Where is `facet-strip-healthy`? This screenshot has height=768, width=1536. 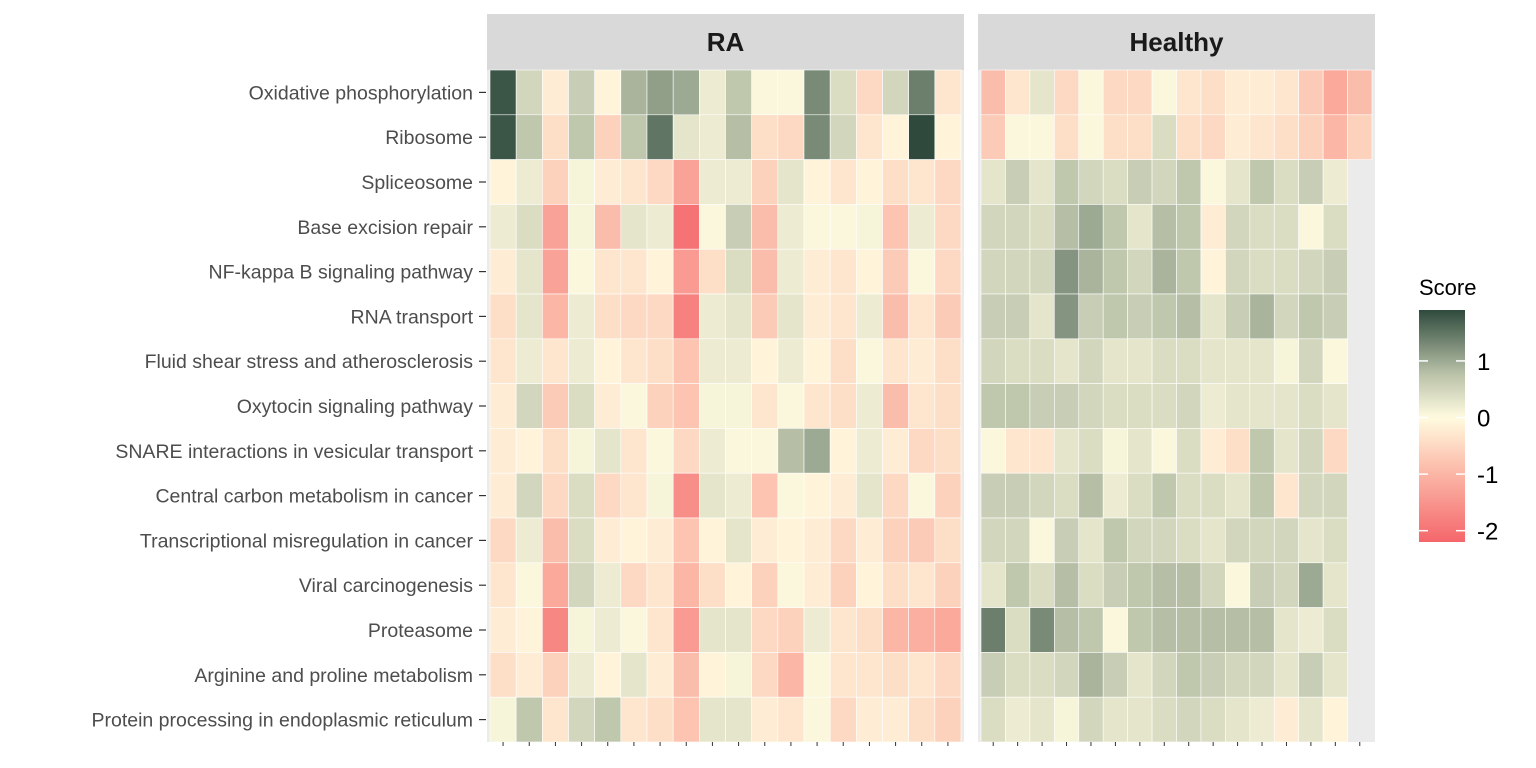 facet-strip-healthy is located at coordinates (1176, 42).